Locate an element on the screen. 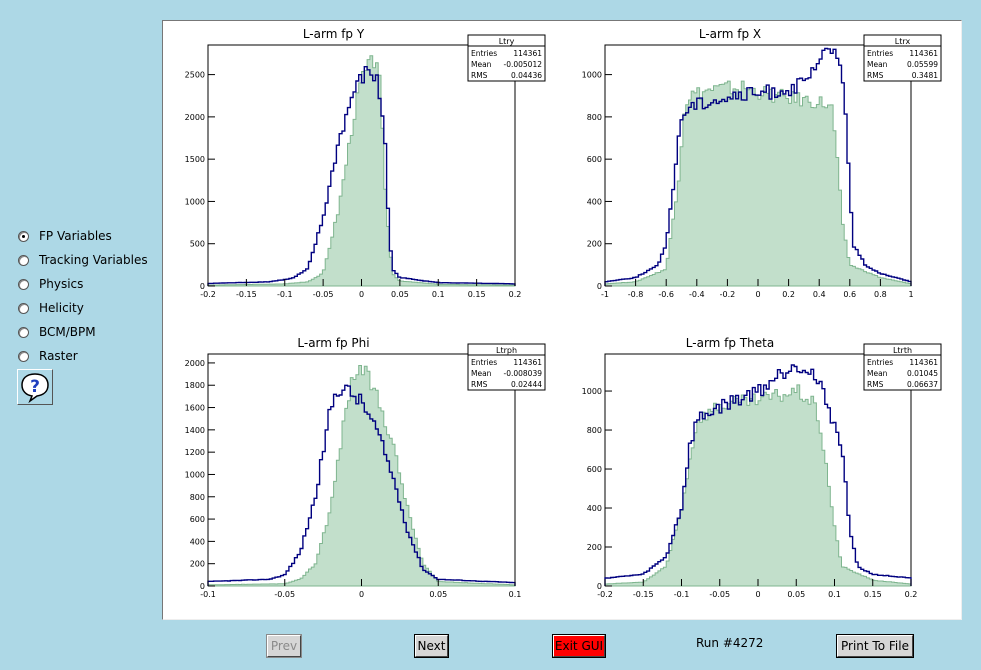 Image resolution: width=981 pixels, height=670 pixels. exit-gui-button: Exit GUI is located at coordinates (579, 646).